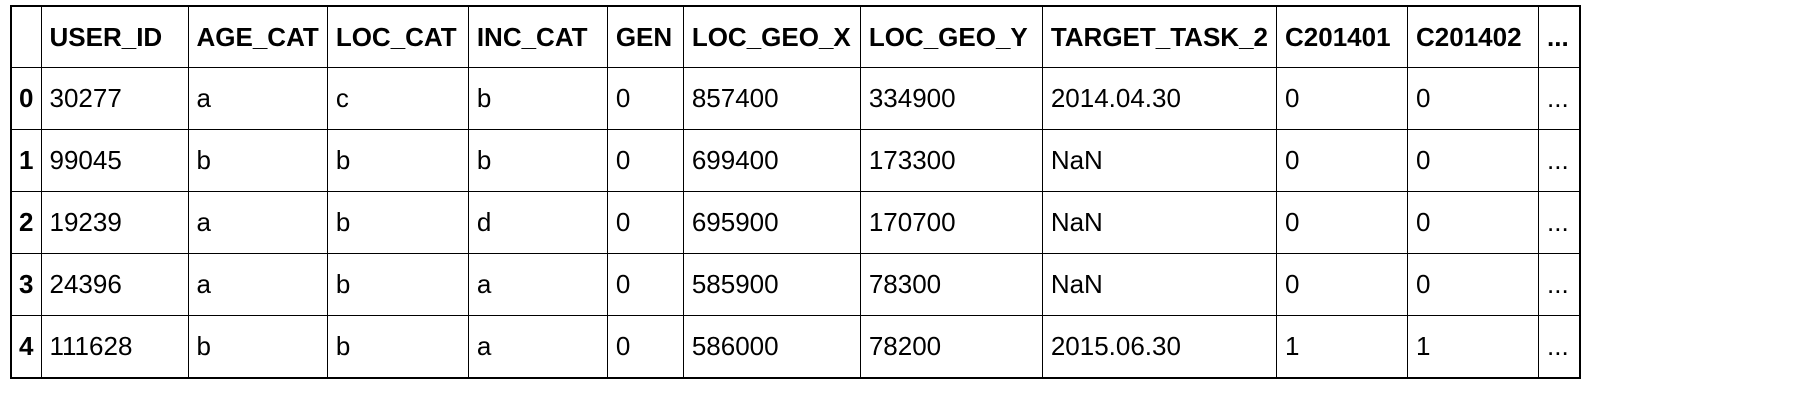 The height and width of the screenshot is (403, 1816). Describe the element at coordinates (26, 160) in the screenshot. I see `row-index: 1` at that location.